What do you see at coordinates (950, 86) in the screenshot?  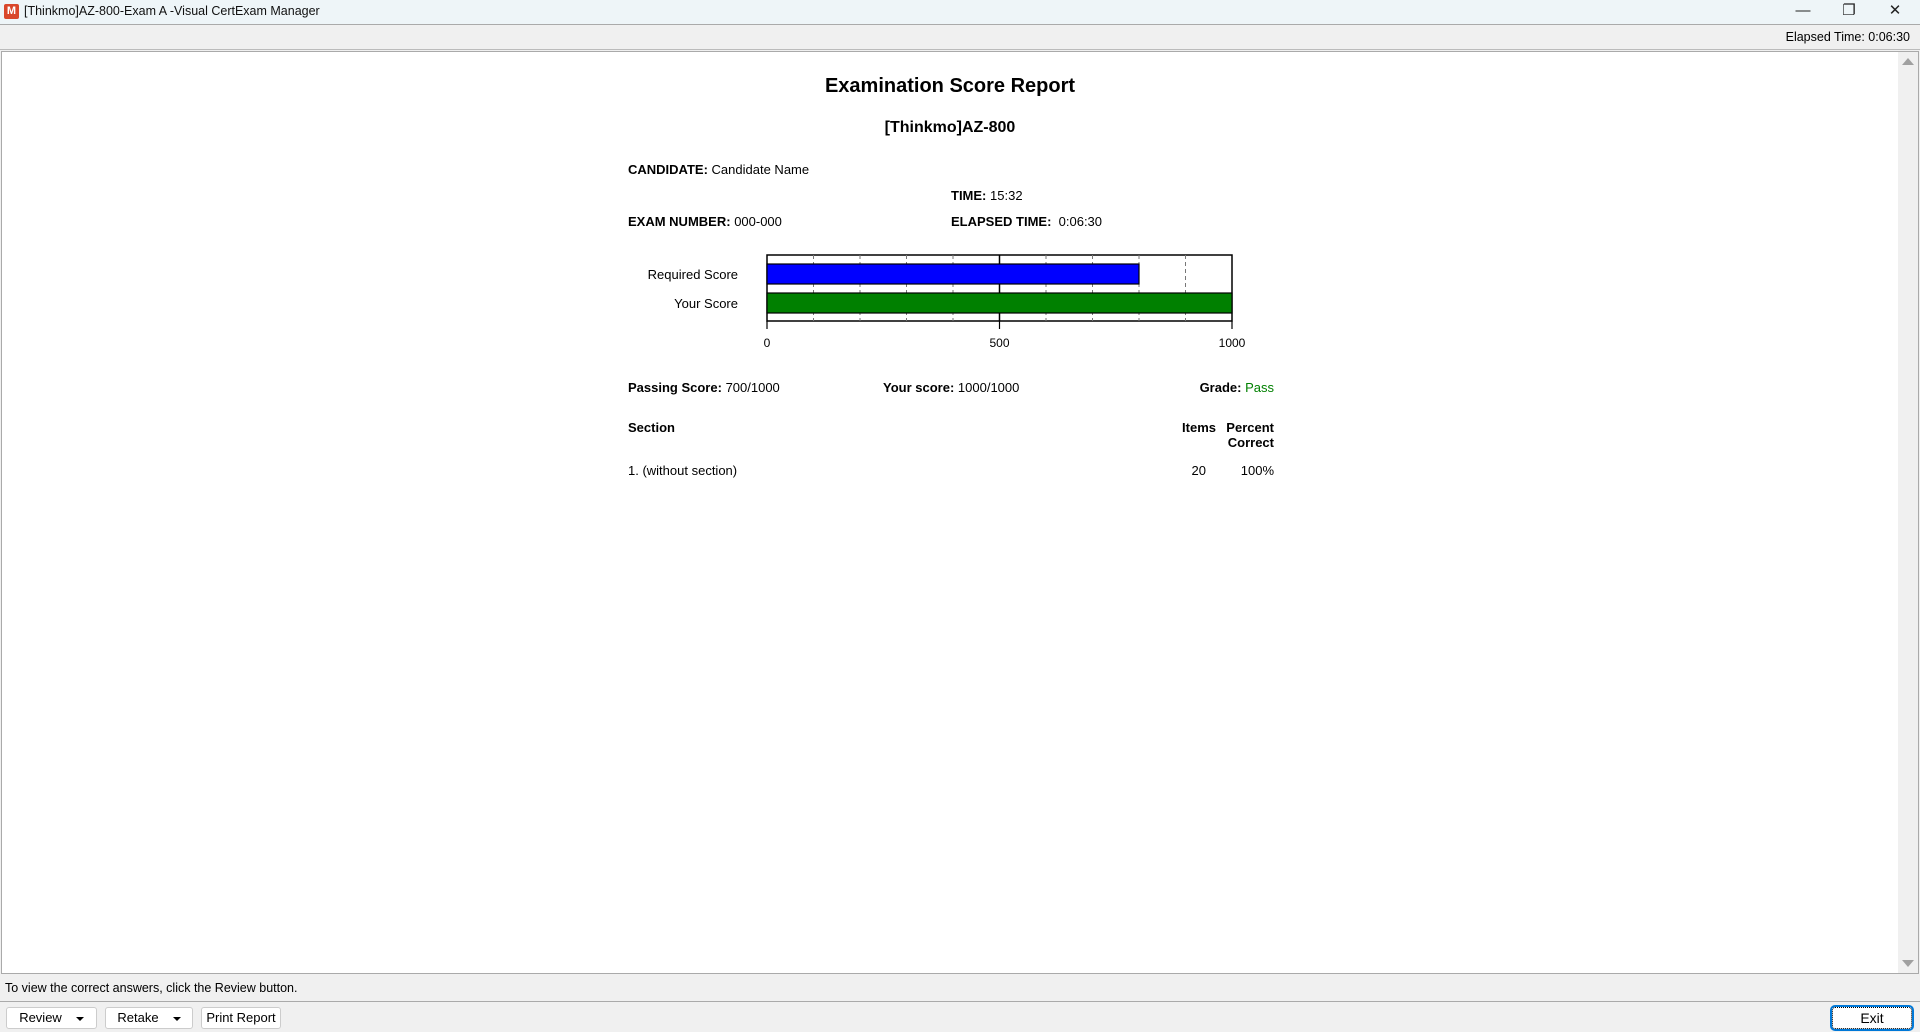 I see `report-title: Examination Score Report` at bounding box center [950, 86].